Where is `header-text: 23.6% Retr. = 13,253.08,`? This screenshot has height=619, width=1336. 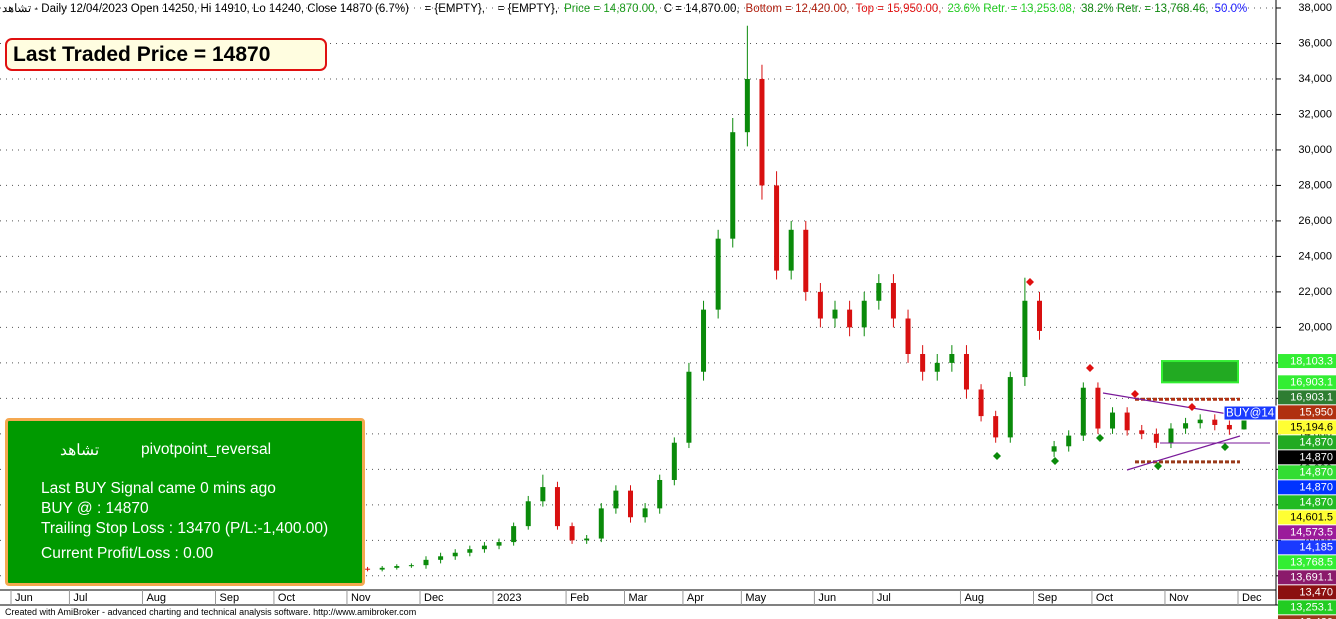
header-text: 23.6% Retr. = 13,253.08, is located at coordinates (1011, 9).